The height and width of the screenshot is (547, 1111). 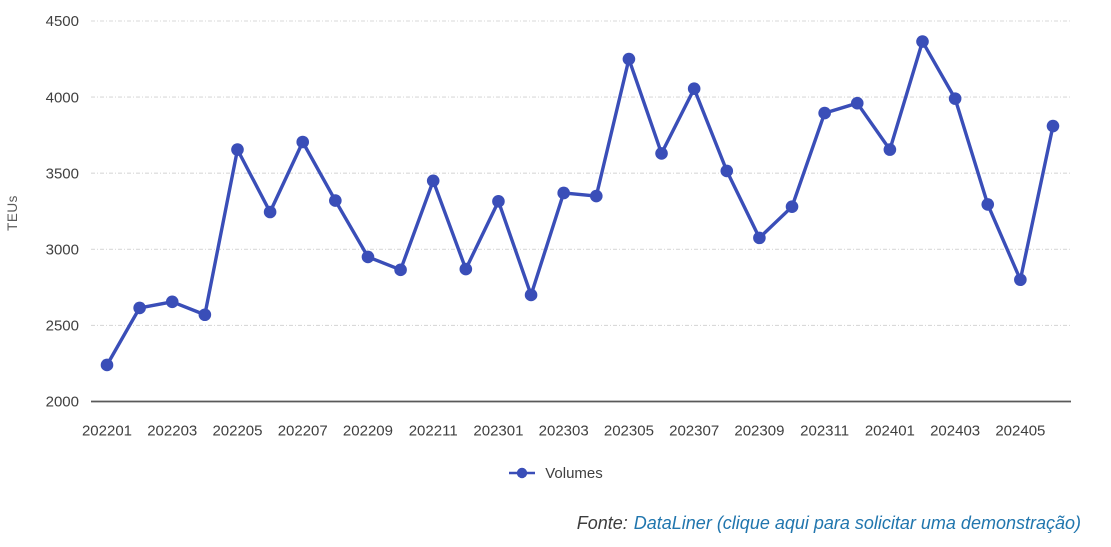 I want to click on x-tick-label: 202205, so click(x=237, y=431).